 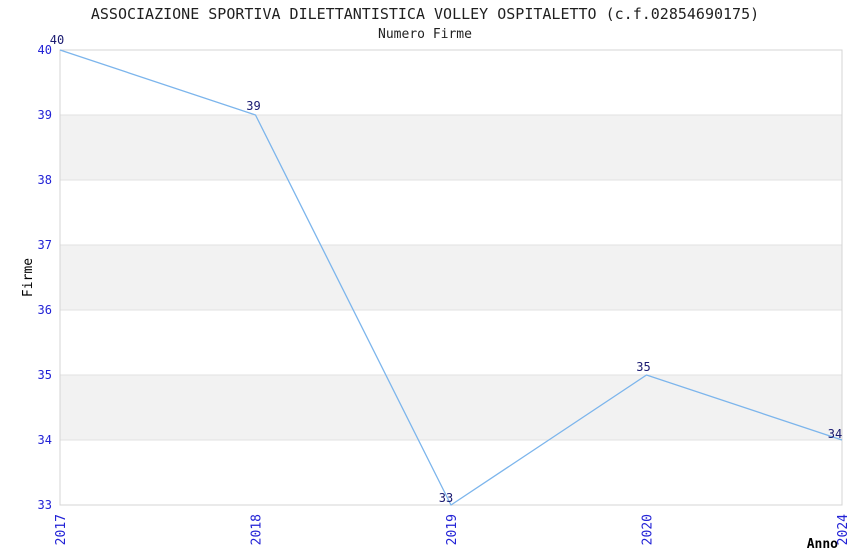 I want to click on x-tick-label: 2020, so click(x=648, y=529).